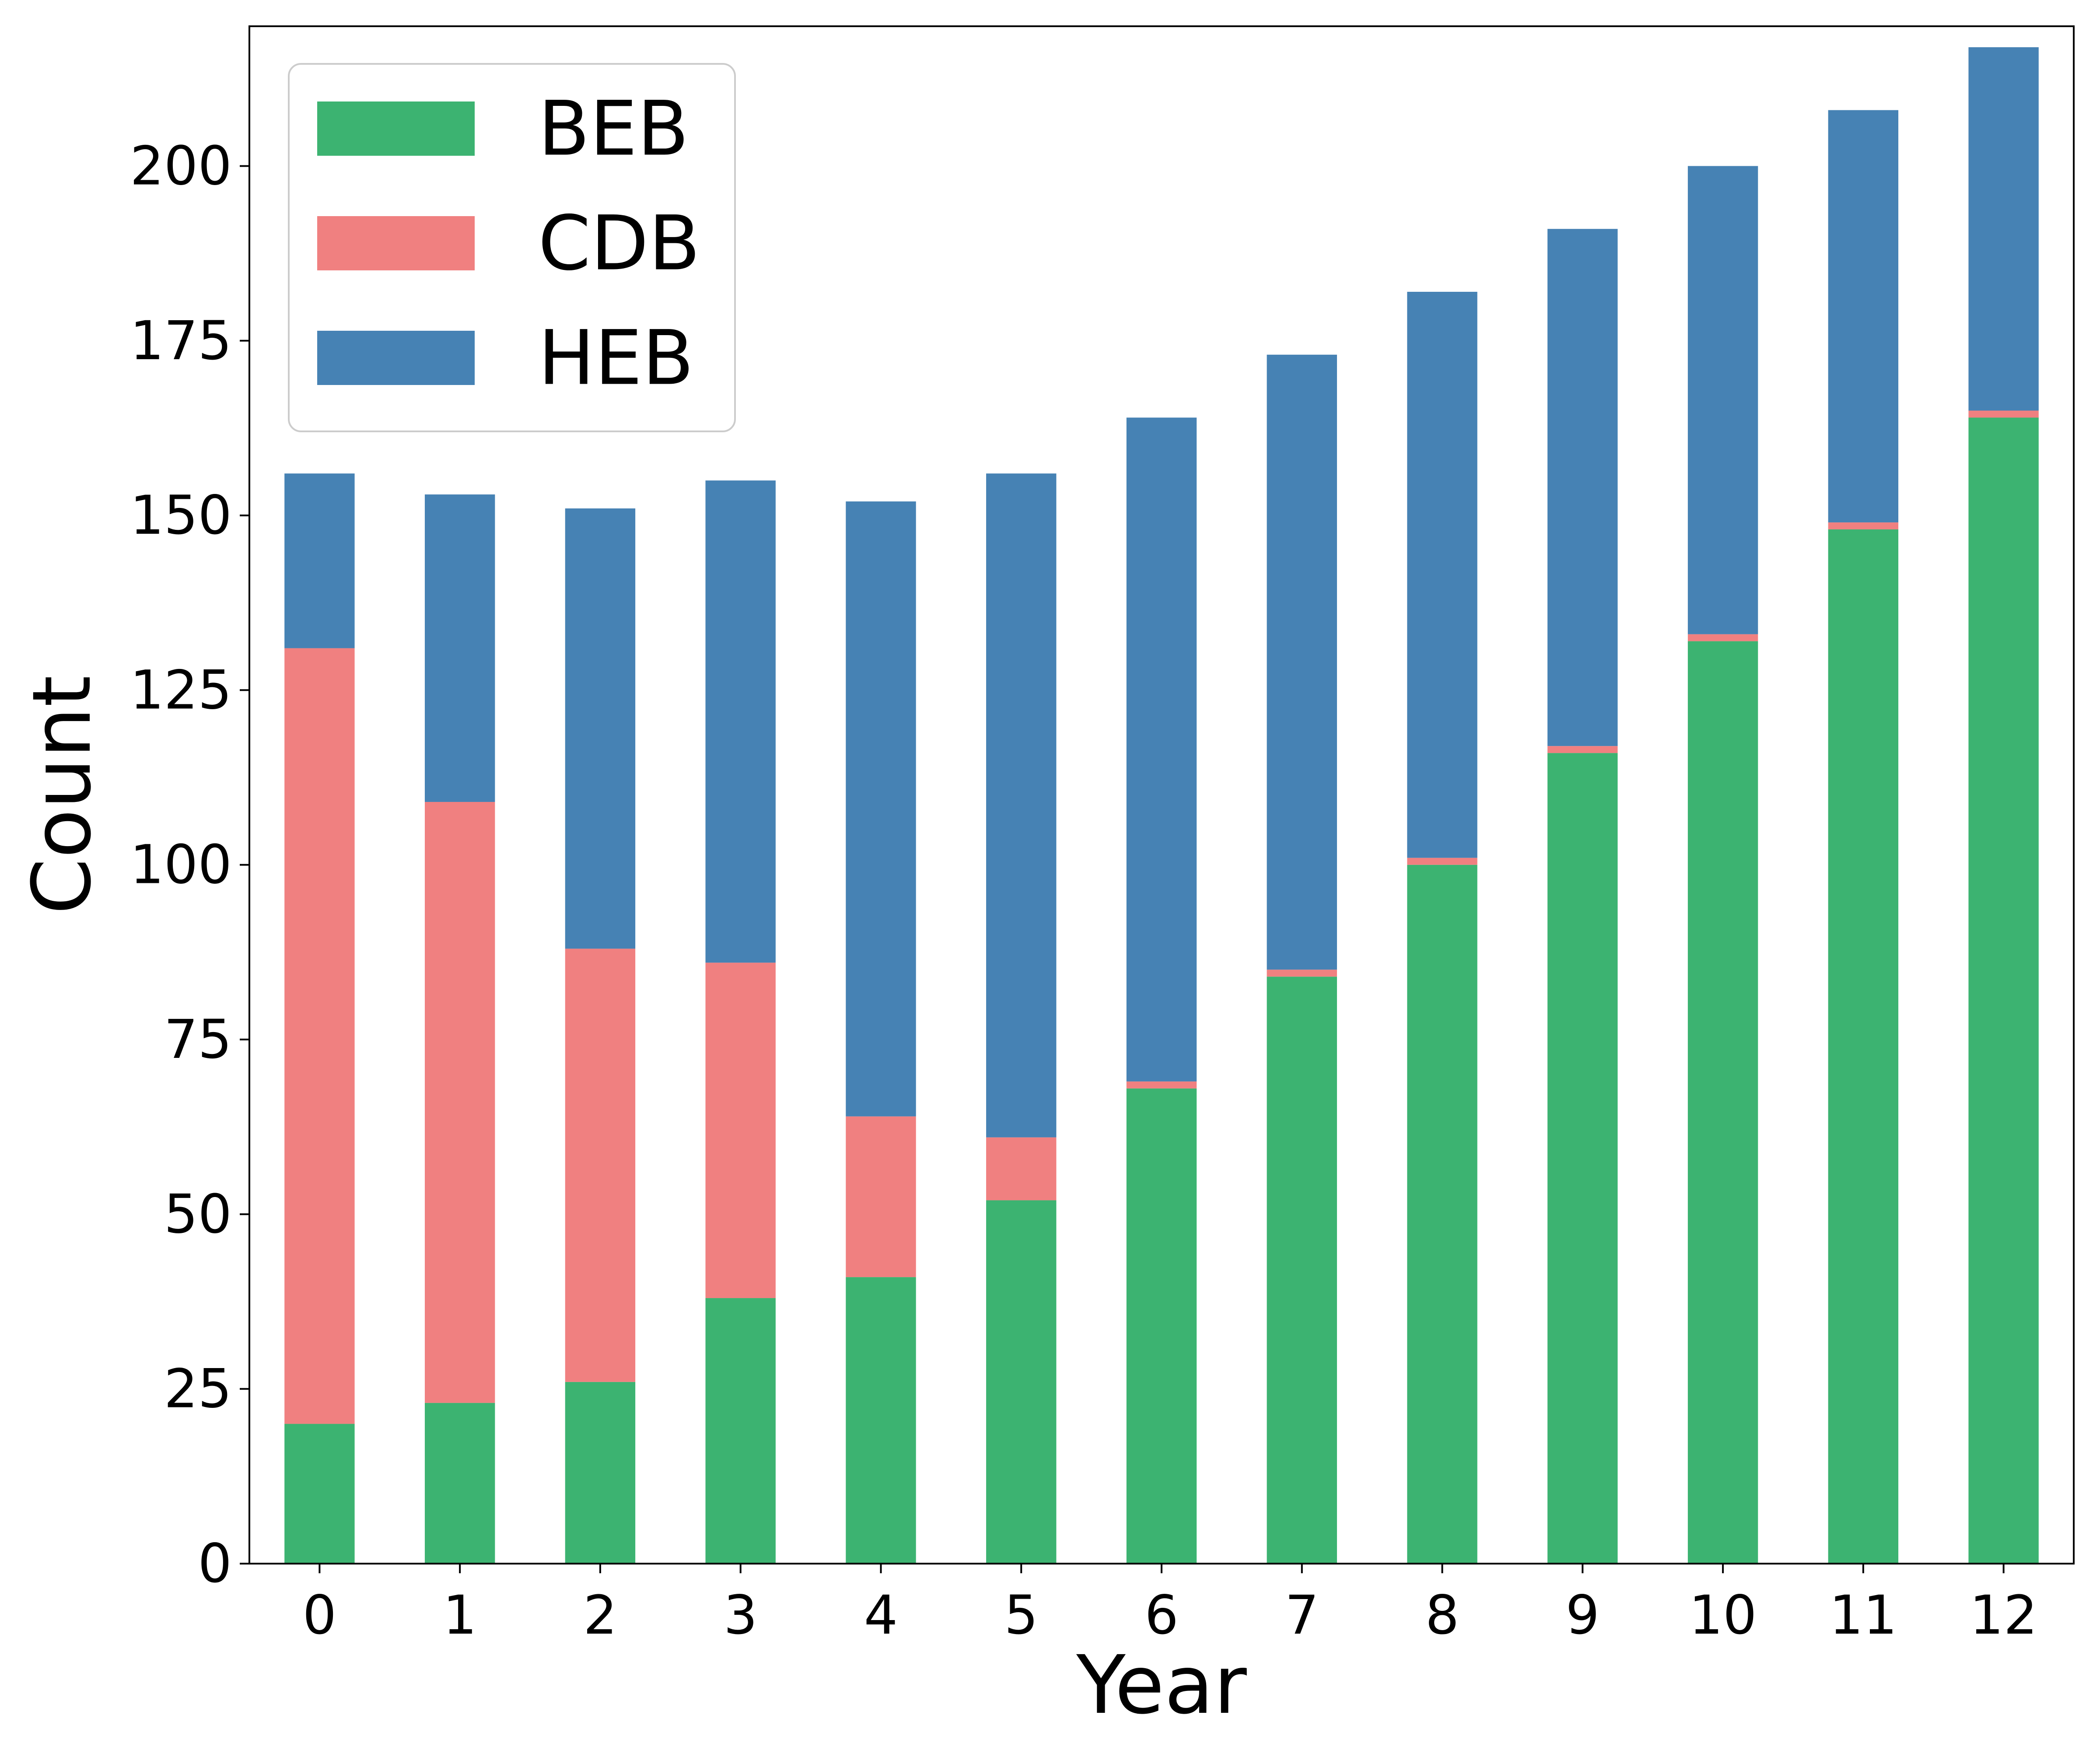 The image size is (2100, 1750). Describe the element at coordinates (198, 1389) in the screenshot. I see `y-tick-label: 25` at that location.